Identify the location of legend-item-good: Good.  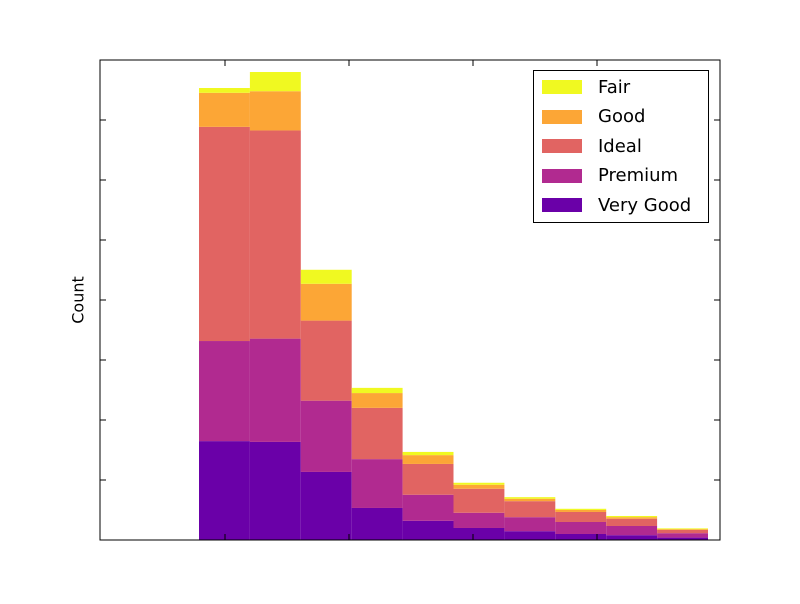
(594, 116).